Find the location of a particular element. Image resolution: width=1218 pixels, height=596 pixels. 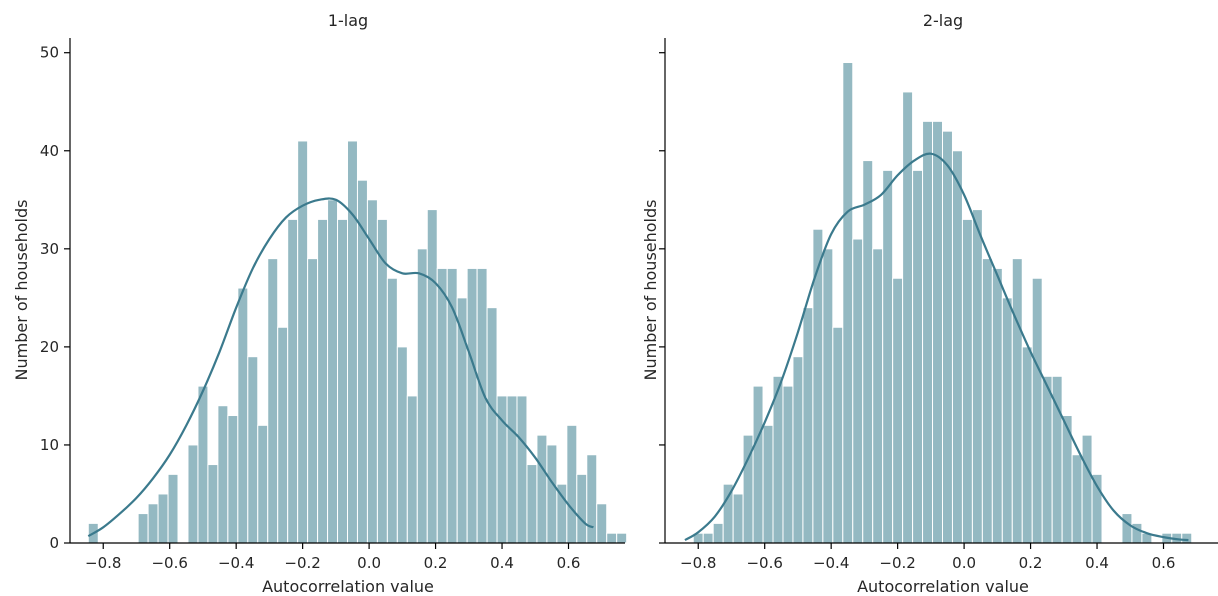

y-tick-label: 40 is located at coordinates (49, 151).